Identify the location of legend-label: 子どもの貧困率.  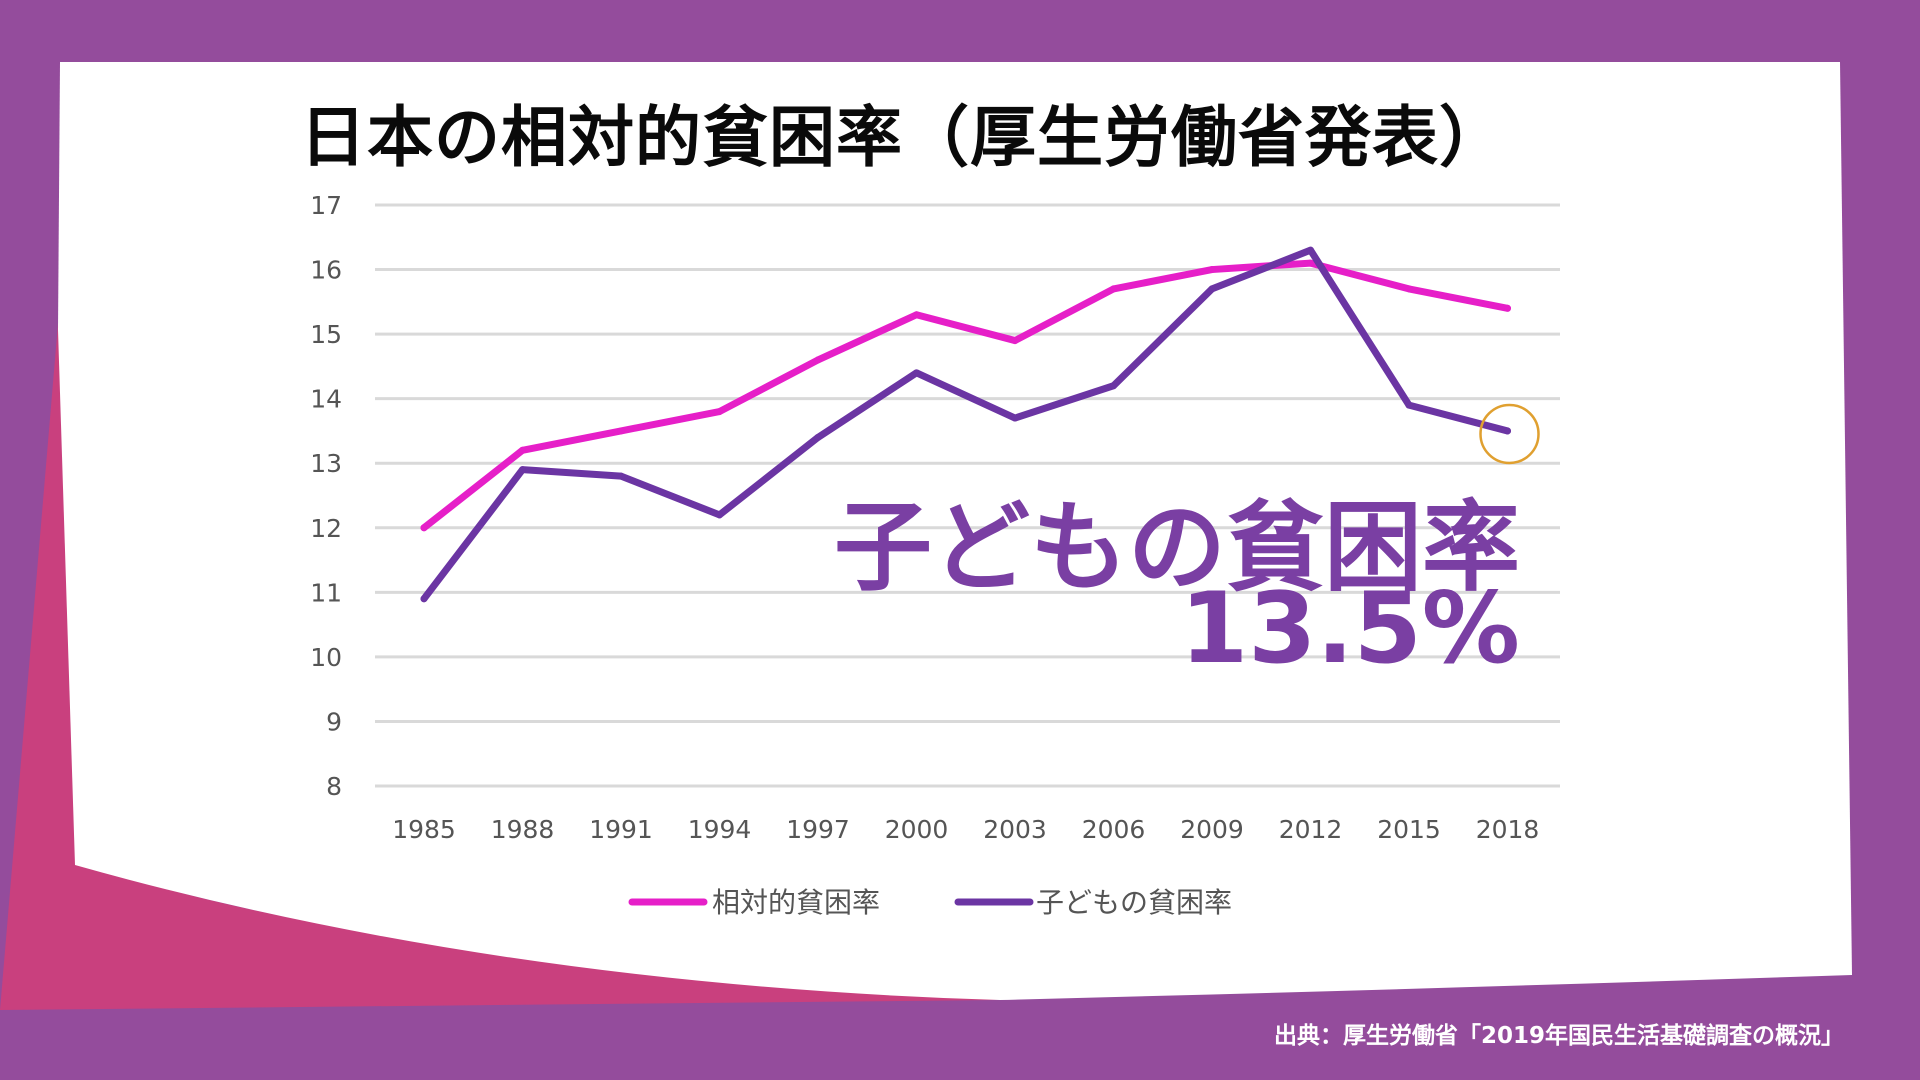
(1134, 902).